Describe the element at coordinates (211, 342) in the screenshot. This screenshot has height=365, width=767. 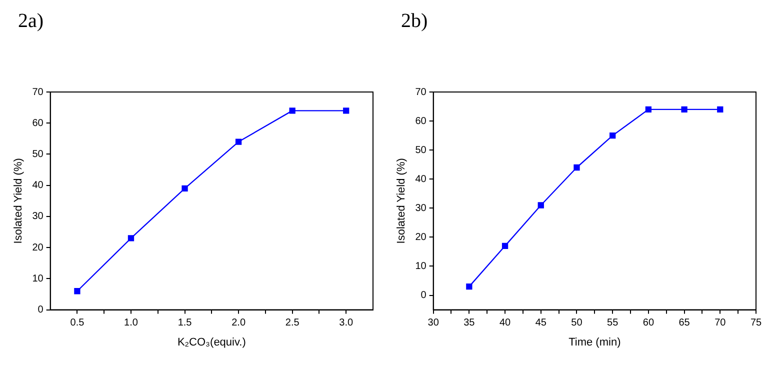
I see `x-axis-title: K₂CO₃(equiv.)` at that location.